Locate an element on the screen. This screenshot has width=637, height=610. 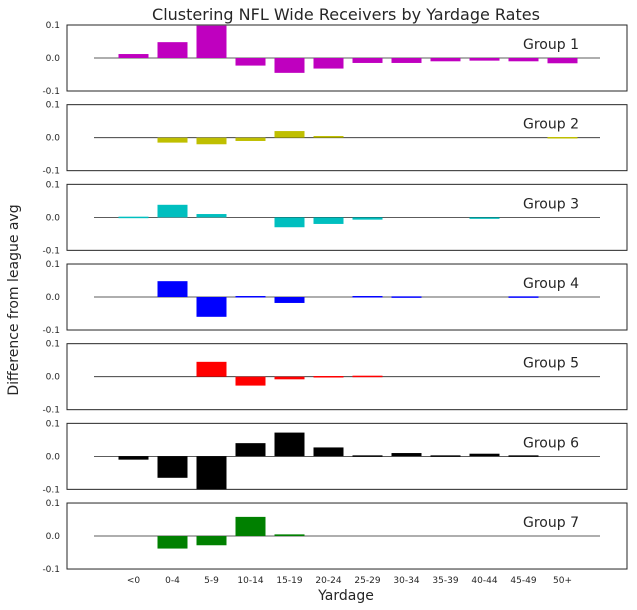
x-tick-label: 10-14 is located at coordinates (250, 581).